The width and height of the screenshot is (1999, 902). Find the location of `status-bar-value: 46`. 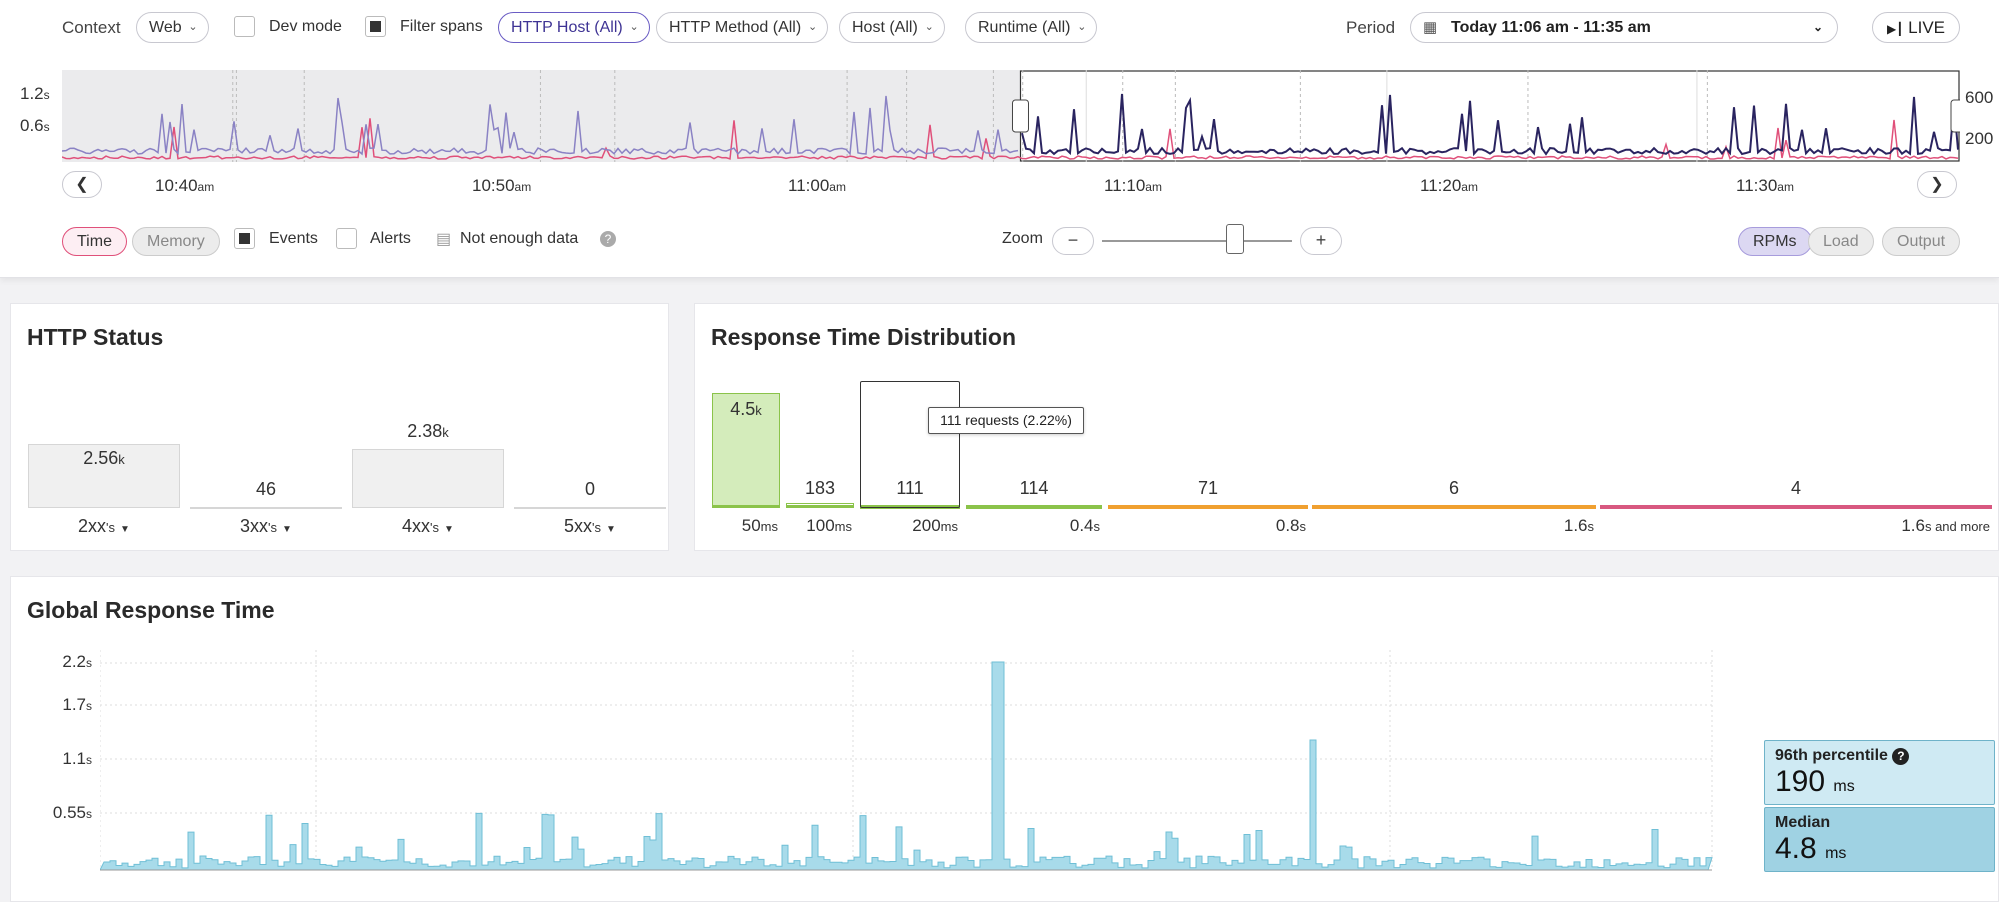

status-bar-value: 46 is located at coordinates (266, 488).